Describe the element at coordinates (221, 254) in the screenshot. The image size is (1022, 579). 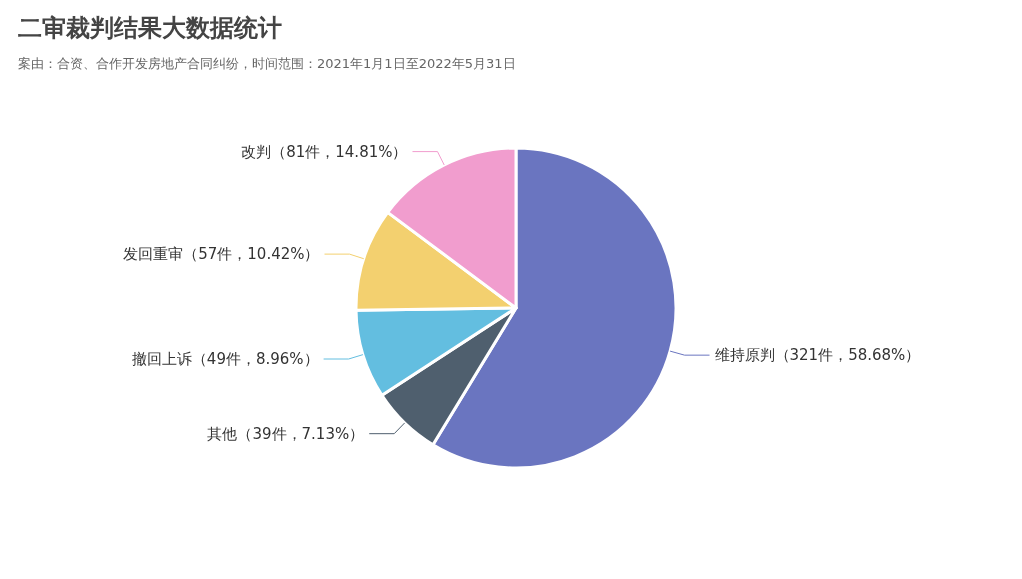
I see `slice-label: 发回重审（57件，10.42%）` at that location.